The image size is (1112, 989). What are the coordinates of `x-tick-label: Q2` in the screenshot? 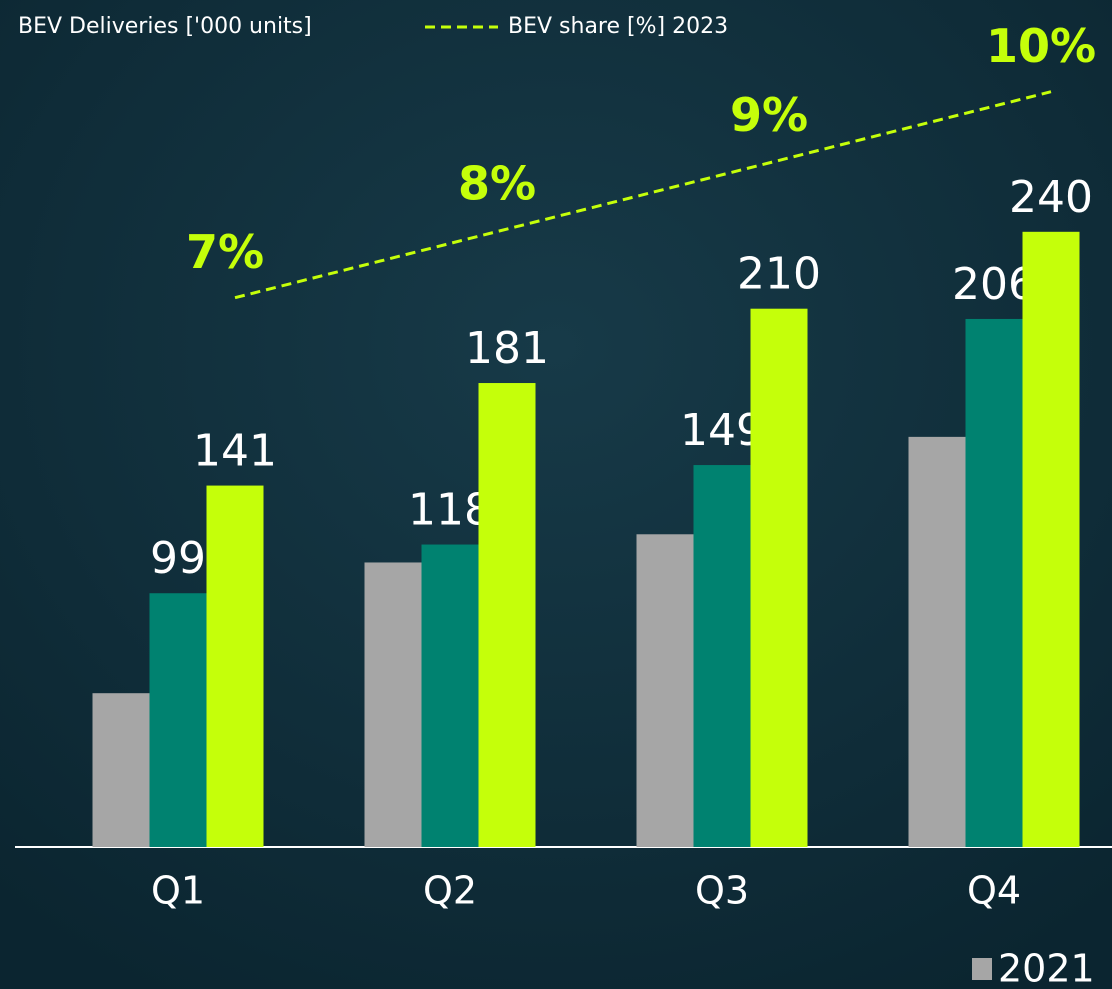 It's located at (450, 891).